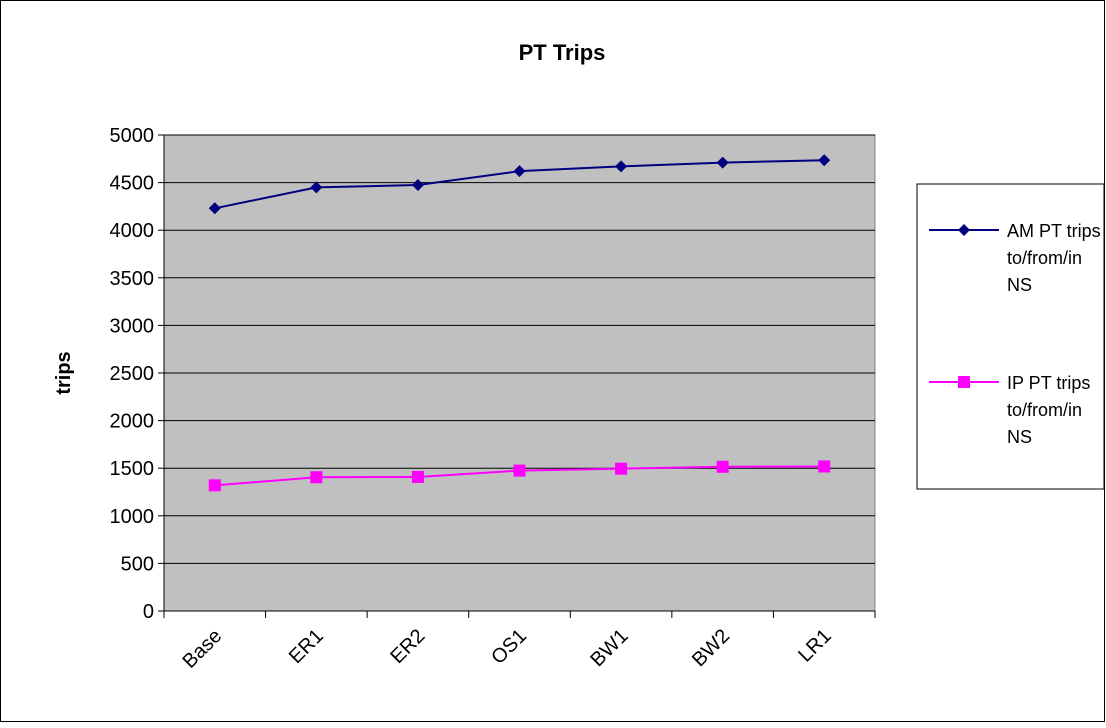 The height and width of the screenshot is (728, 1106). I want to click on y-tick-label: 4500, so click(132, 184).